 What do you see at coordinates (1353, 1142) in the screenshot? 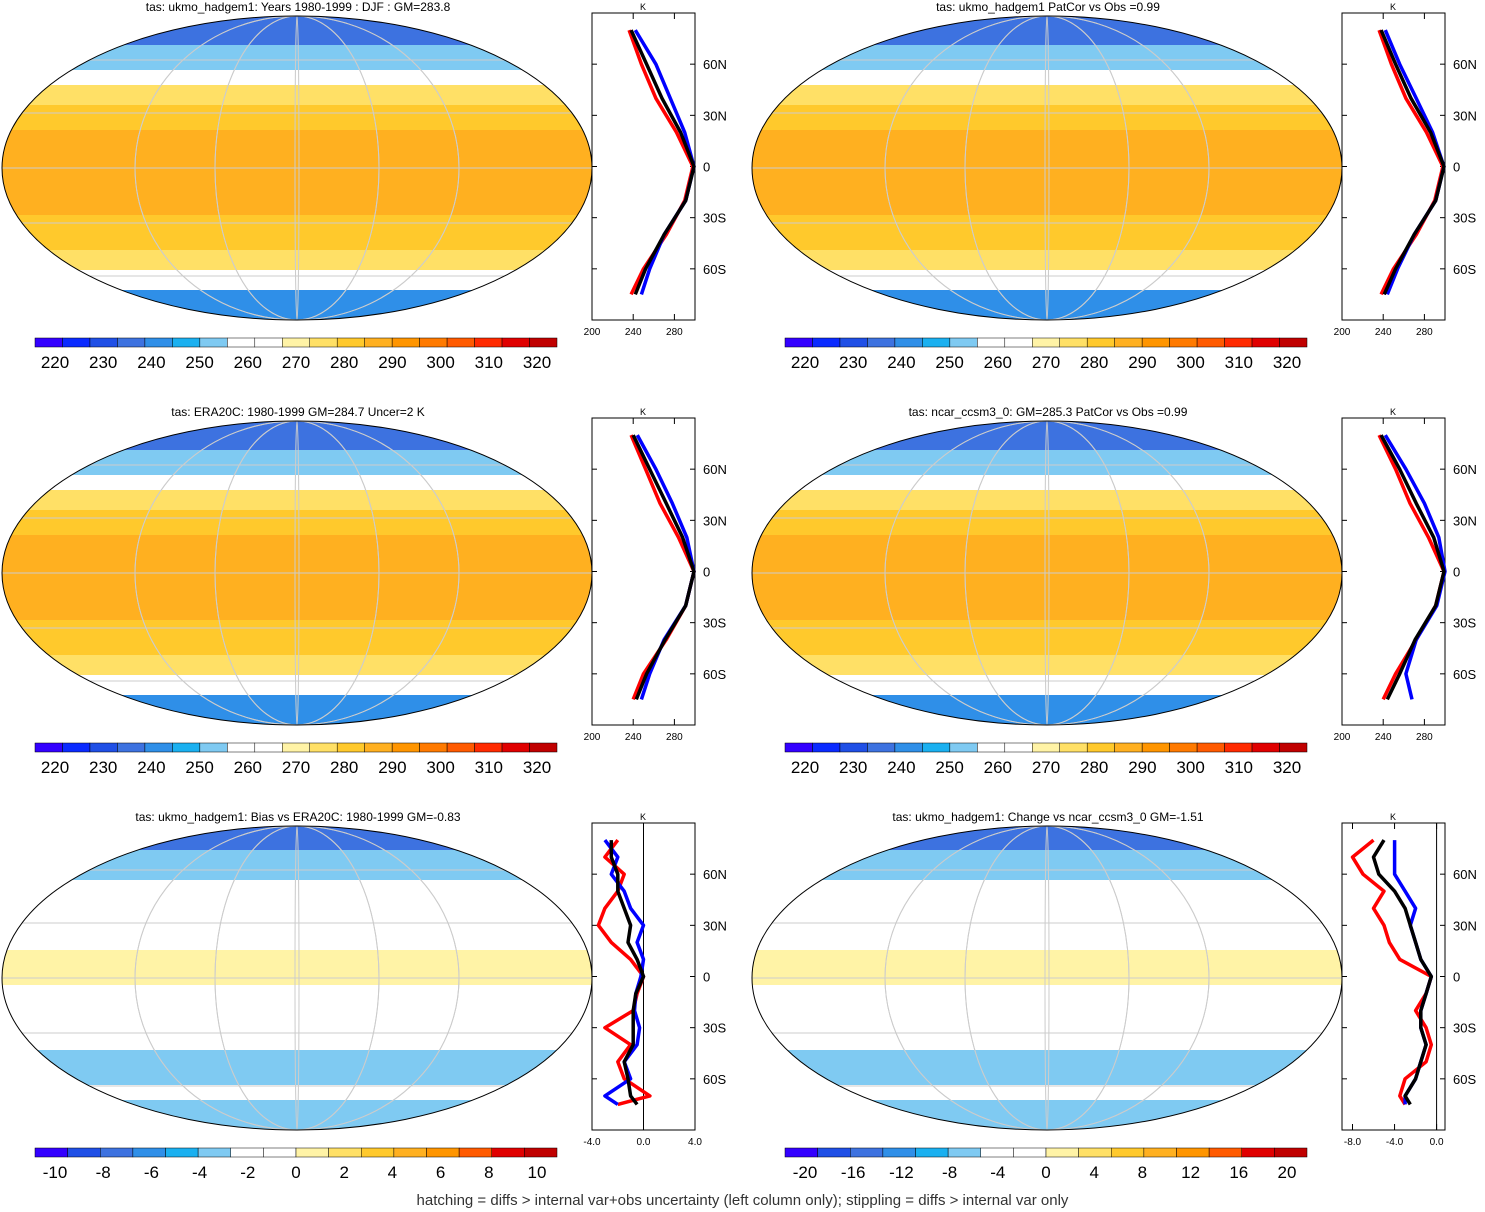
I see `profile-x-tick: -8.0` at bounding box center [1353, 1142].